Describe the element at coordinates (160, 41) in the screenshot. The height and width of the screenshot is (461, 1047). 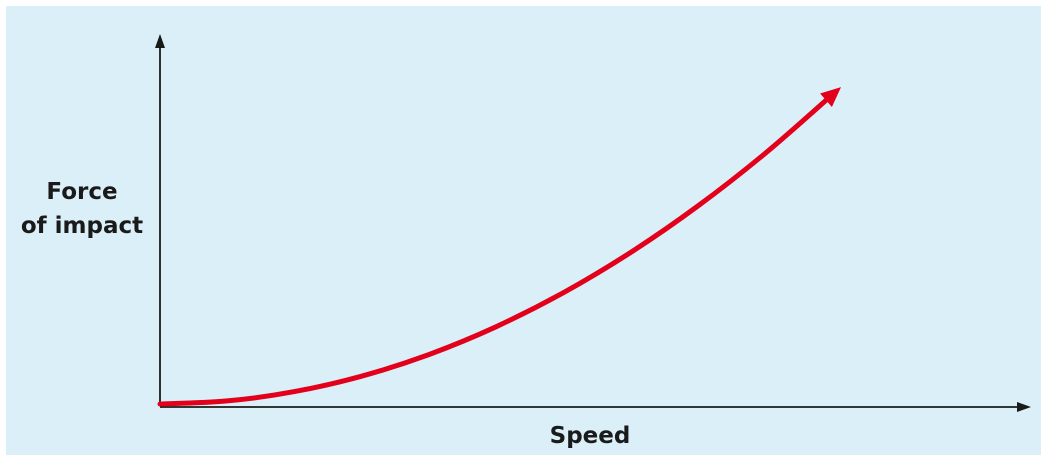
I see `y-axis-arrowhead` at that location.